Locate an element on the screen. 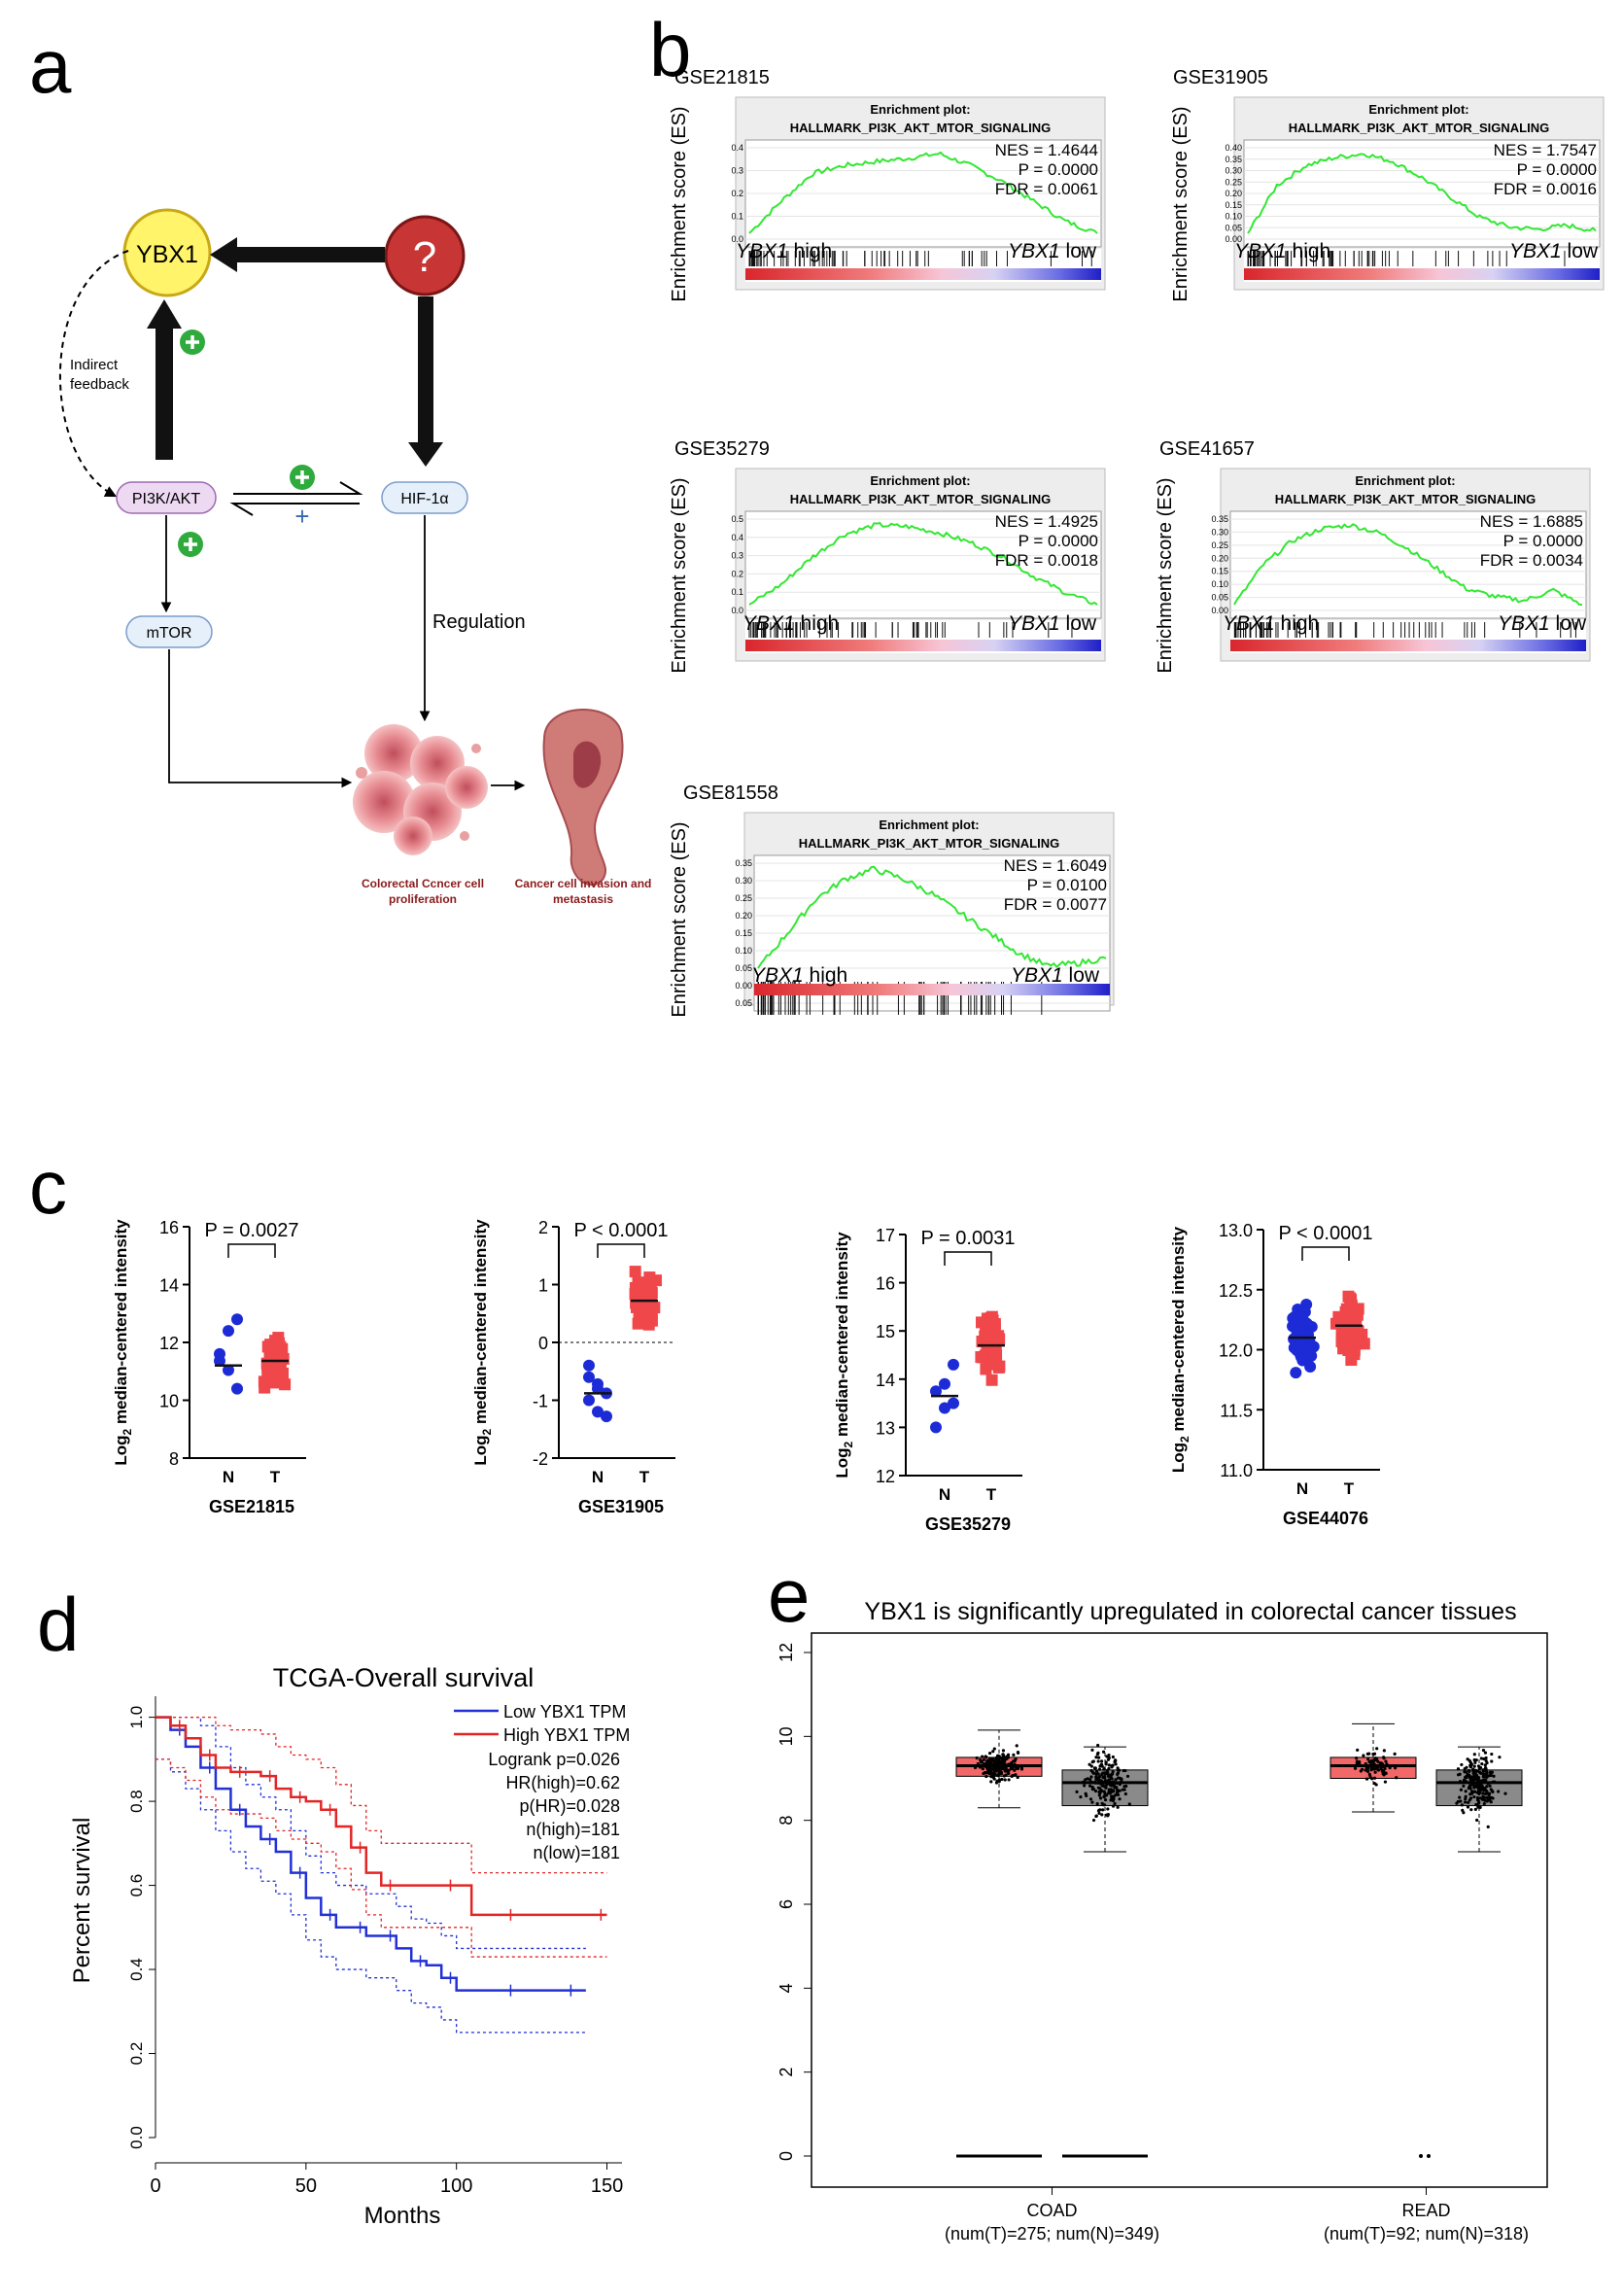  km-x-tick-label: 0 is located at coordinates (155, 2186).